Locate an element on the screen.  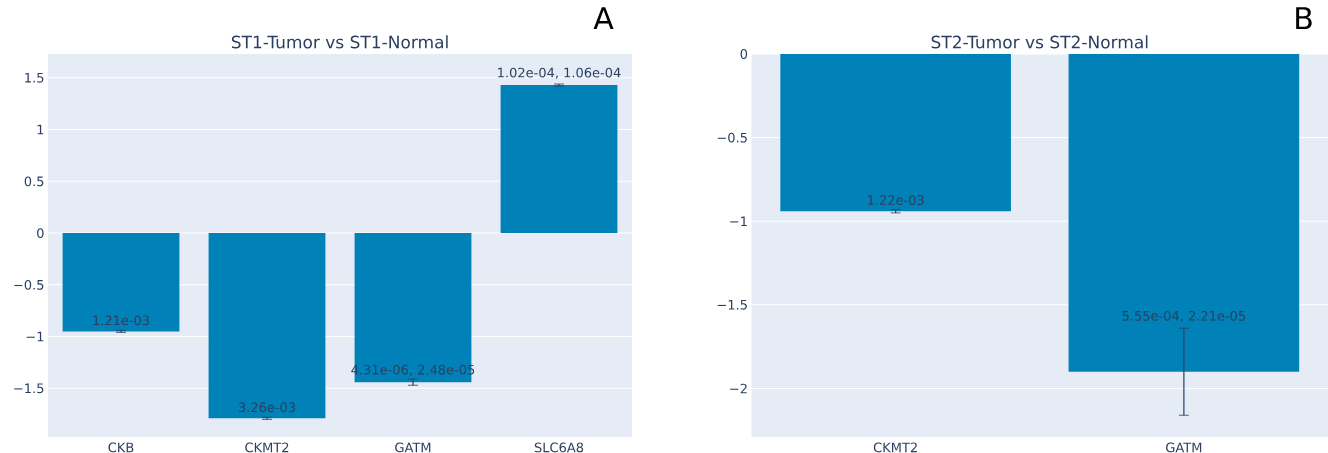
x-tick-label: SLC6A8 is located at coordinates (559, 447).